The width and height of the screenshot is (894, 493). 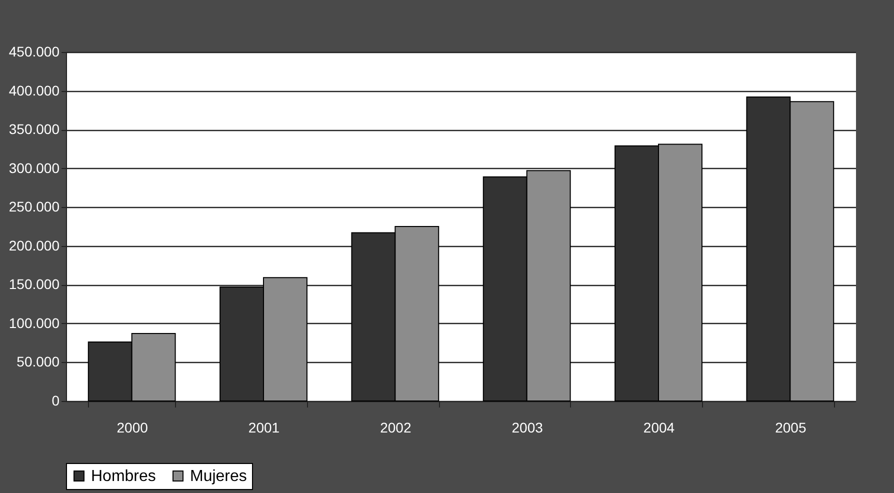 I want to click on legend-label: Mujeres, so click(x=218, y=476).